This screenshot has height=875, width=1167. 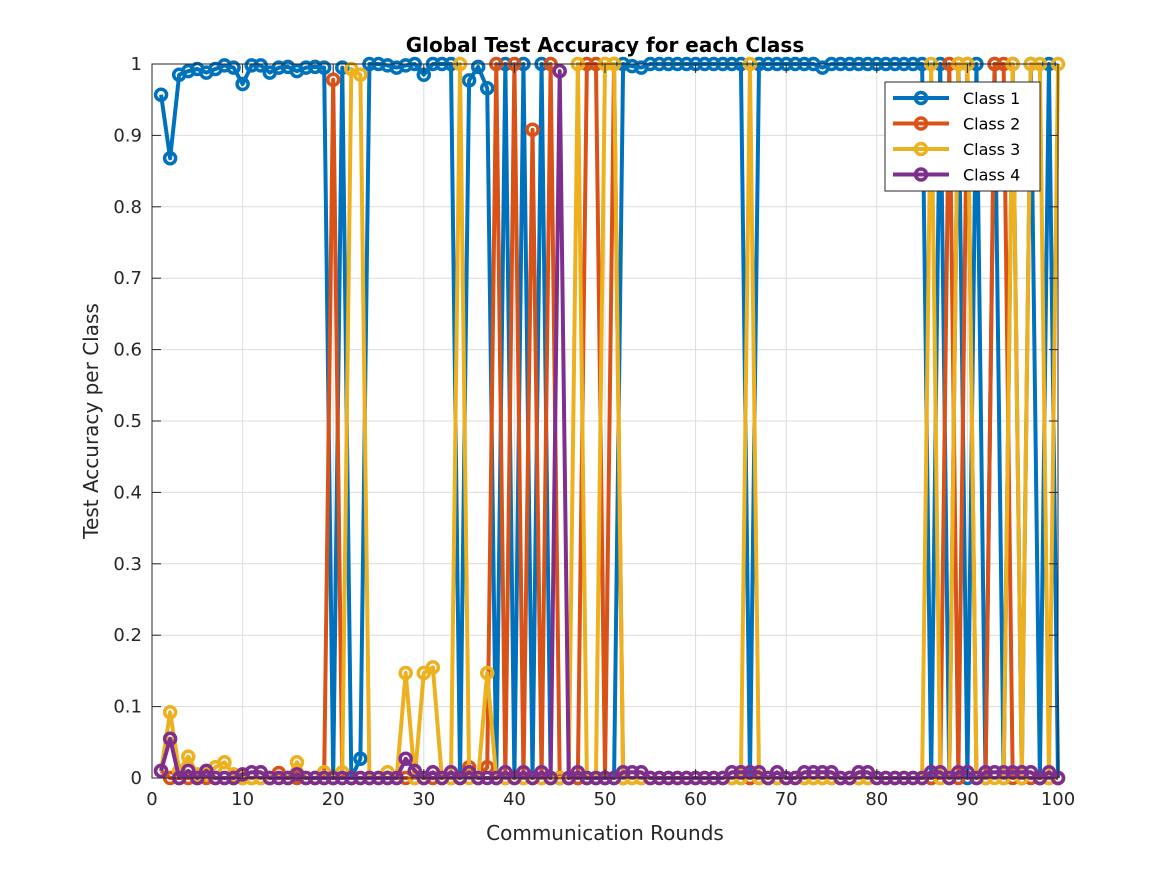 What do you see at coordinates (127, 421) in the screenshot?
I see `y-tick-label: 0.5` at bounding box center [127, 421].